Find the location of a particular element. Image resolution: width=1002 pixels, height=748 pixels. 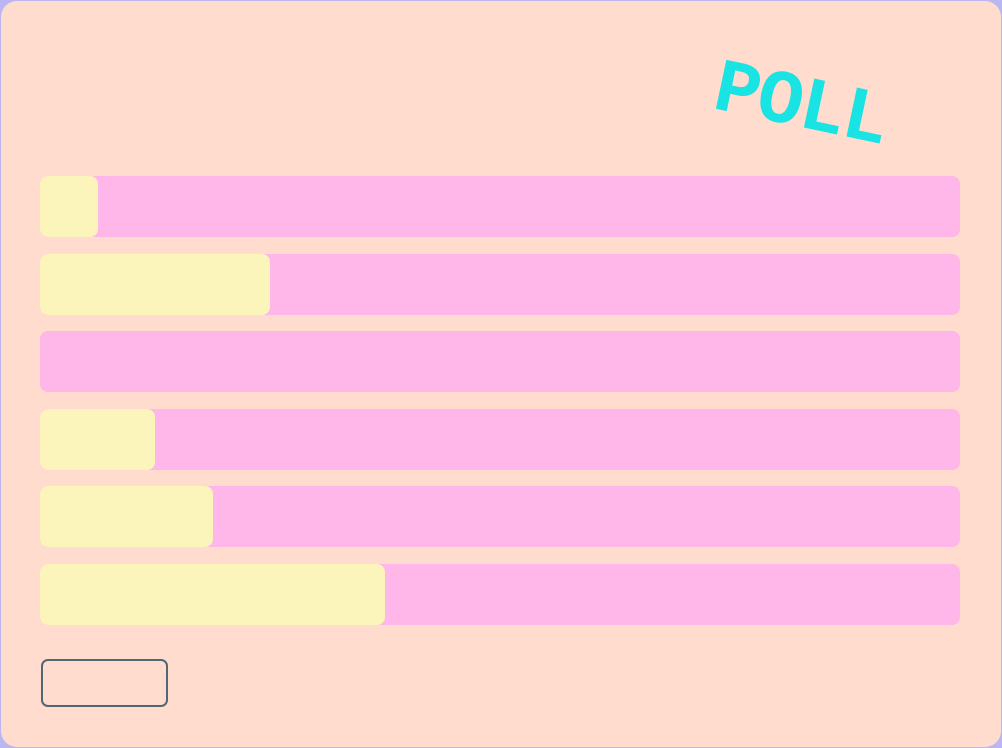

poll-title: POLL is located at coordinates (800, 106).